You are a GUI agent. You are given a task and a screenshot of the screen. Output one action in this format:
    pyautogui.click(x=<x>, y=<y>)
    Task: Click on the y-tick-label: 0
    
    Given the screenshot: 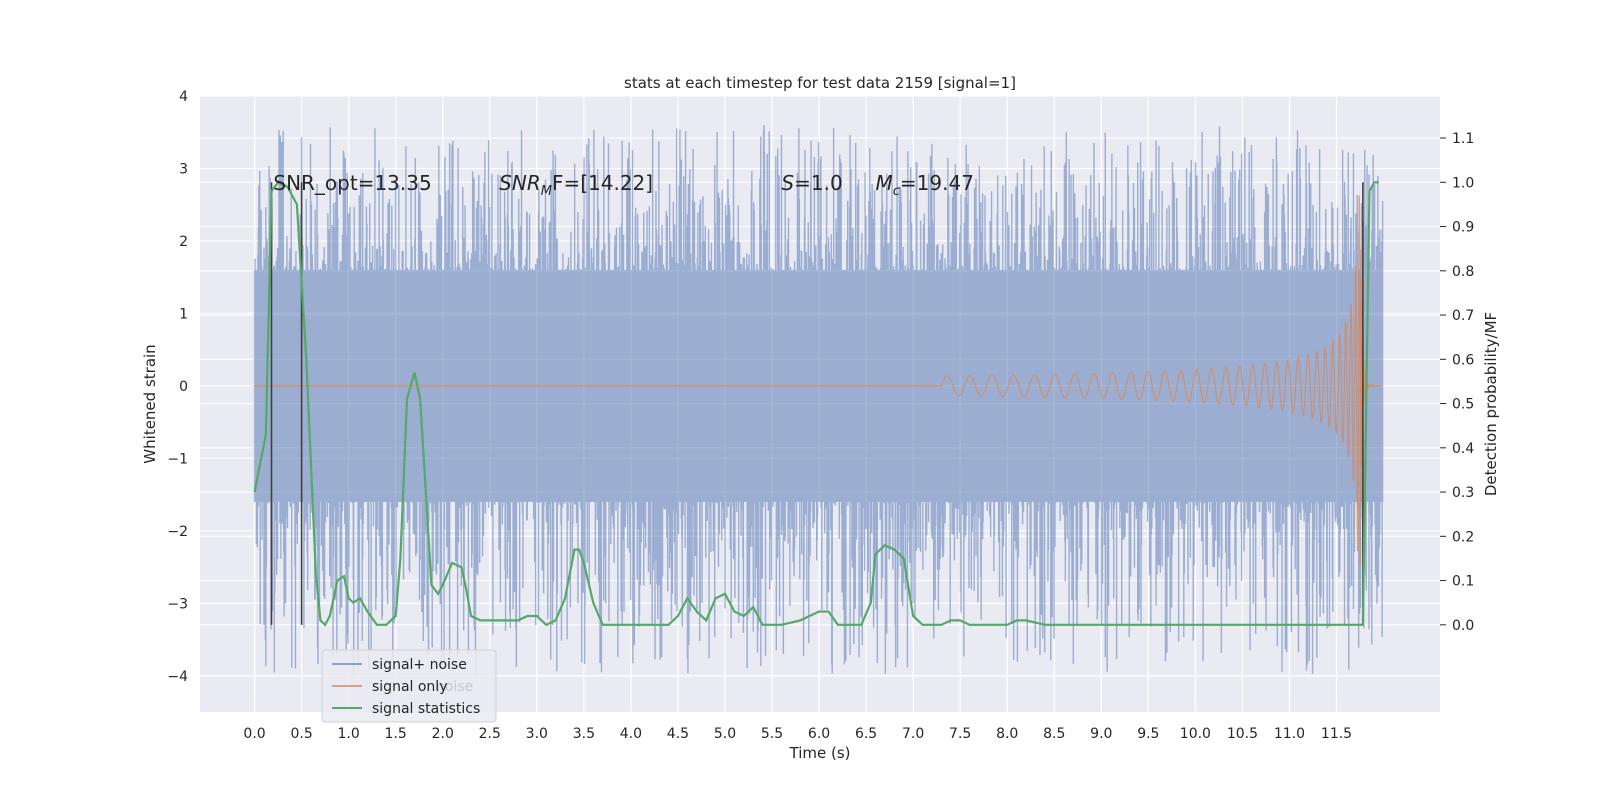 What is the action you would take?
    pyautogui.click(x=183, y=387)
    